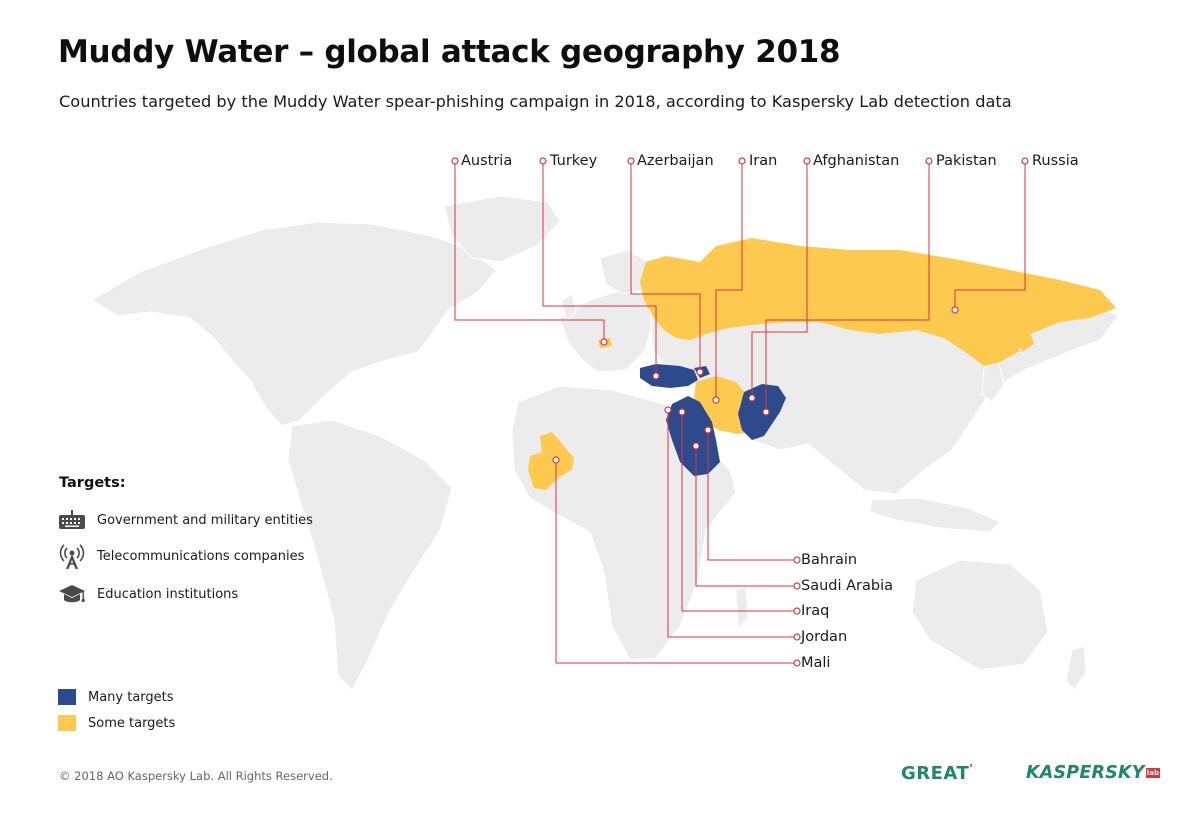 Image resolution: width=1200 pixels, height=814 pixels. I want to click on dot-iraq, so click(682, 412).